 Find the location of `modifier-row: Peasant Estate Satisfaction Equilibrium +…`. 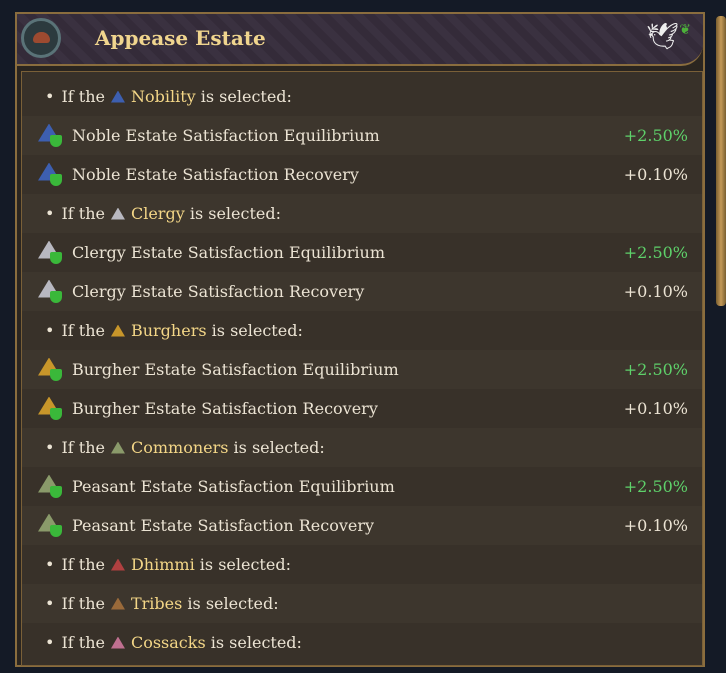

modifier-row: Peasant Estate Satisfaction Equilibrium +… is located at coordinates (362, 486).